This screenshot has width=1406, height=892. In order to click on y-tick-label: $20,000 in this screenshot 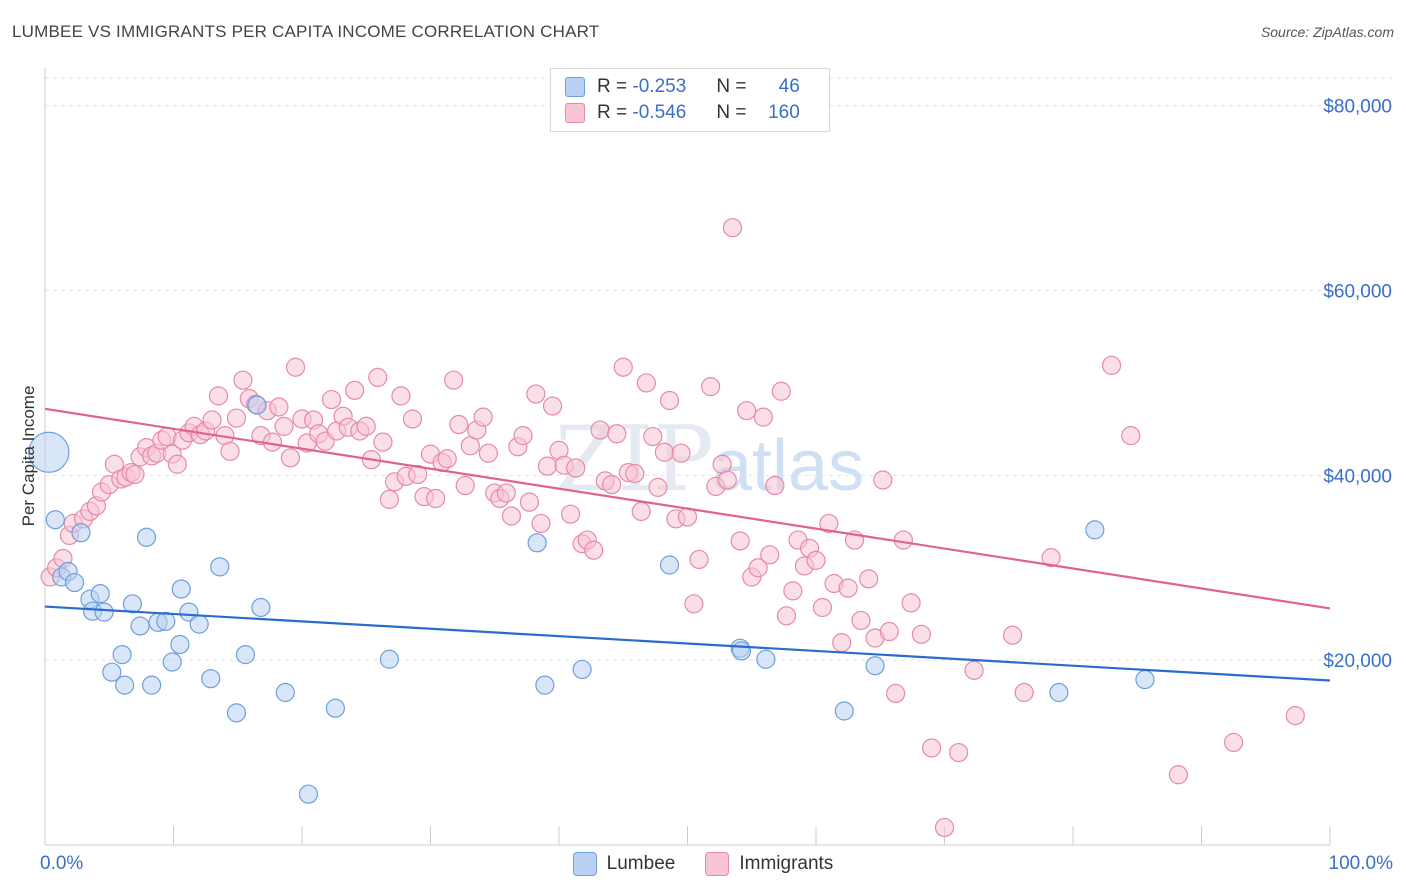, I will do `click(1357, 661)`.